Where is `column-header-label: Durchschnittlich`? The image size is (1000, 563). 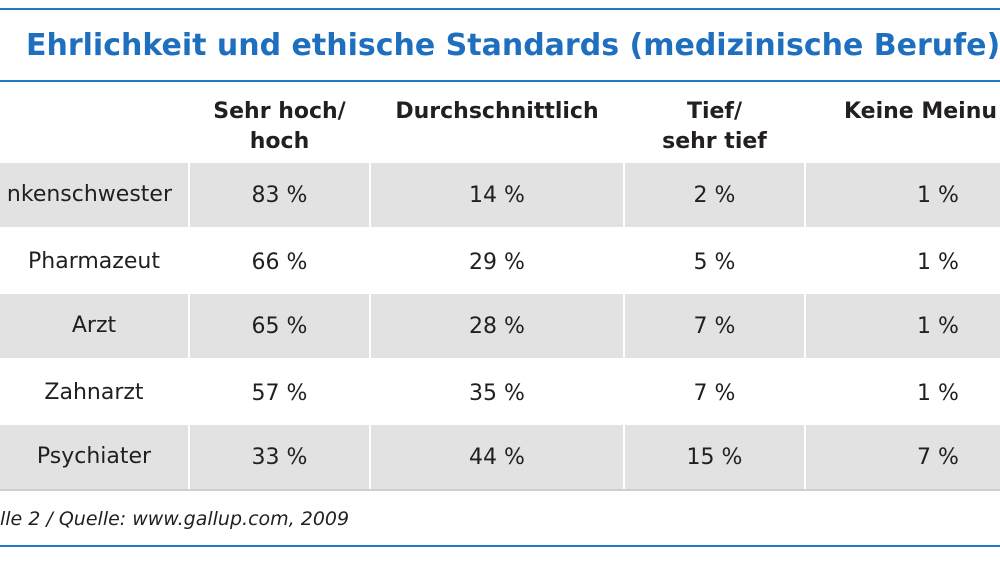 column-header-label: Durchschnittlich is located at coordinates (497, 111).